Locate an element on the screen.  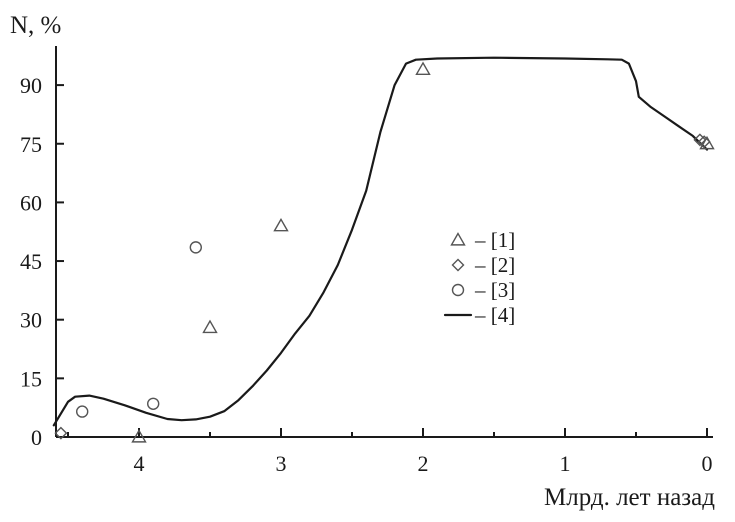
x-tick-label: 2 is located at coordinates (423, 463).